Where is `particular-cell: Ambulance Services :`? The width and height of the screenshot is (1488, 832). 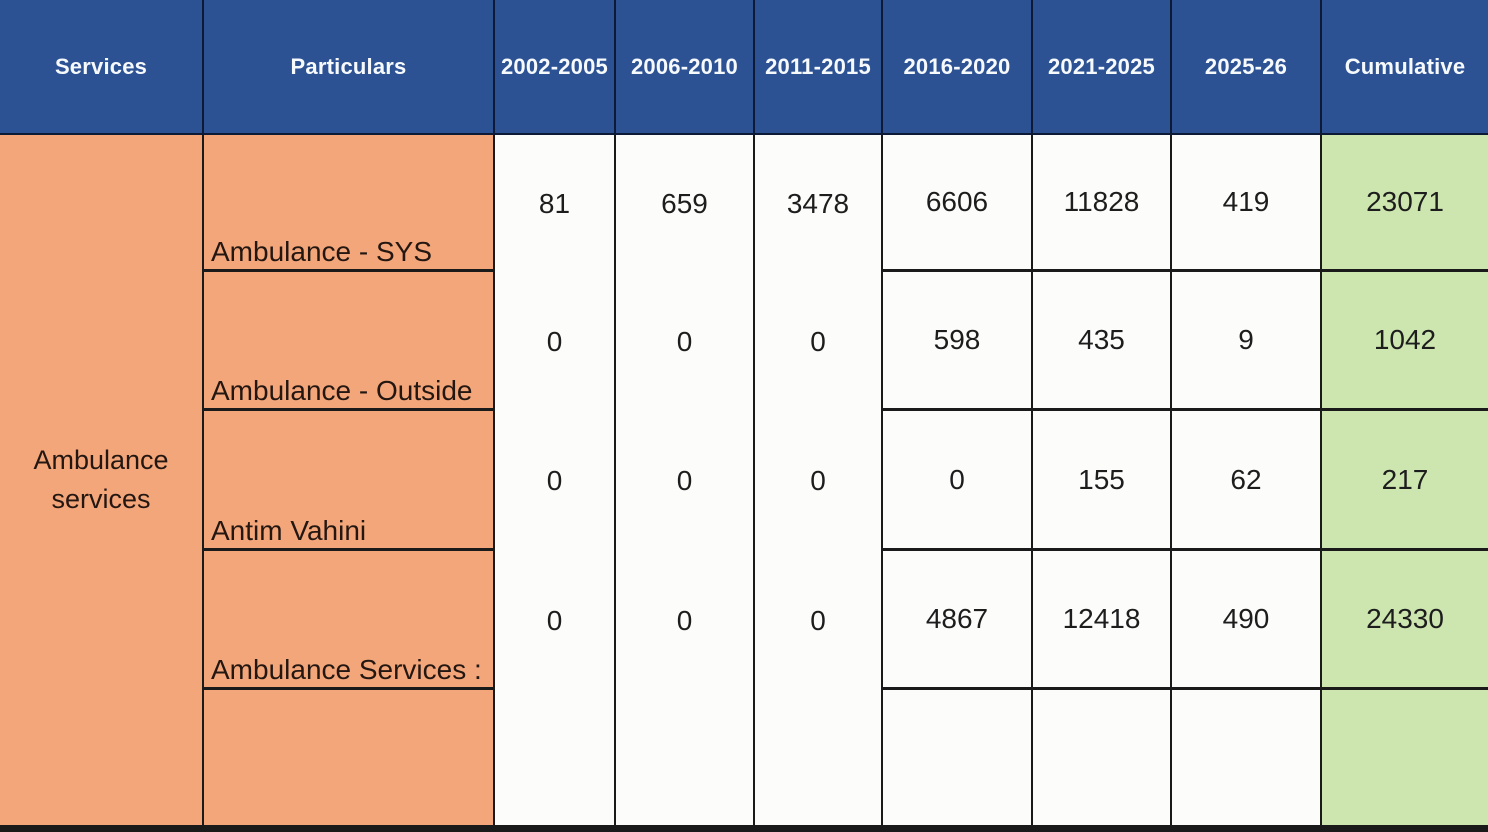 particular-cell: Ambulance Services : is located at coordinates (349, 620).